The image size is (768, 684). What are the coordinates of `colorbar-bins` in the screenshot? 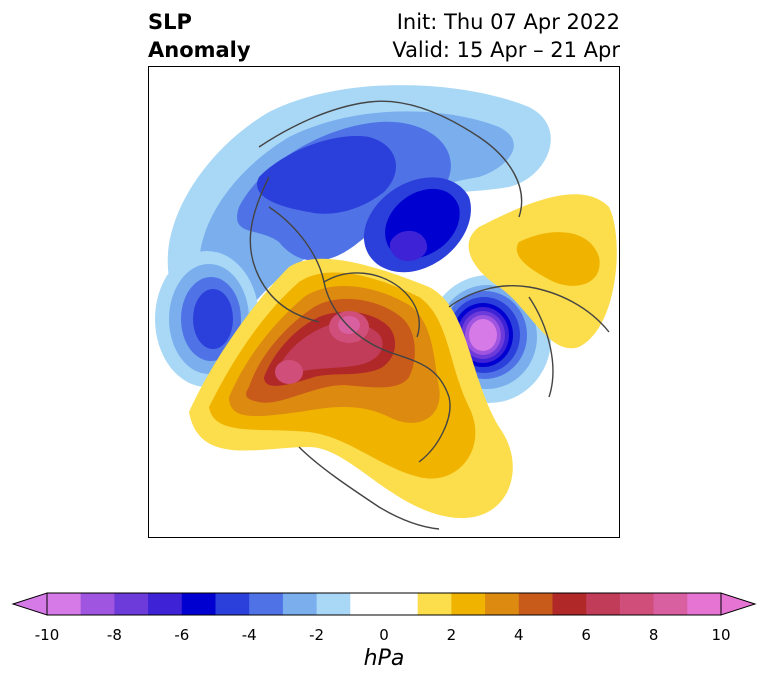 It's located at (384, 604).